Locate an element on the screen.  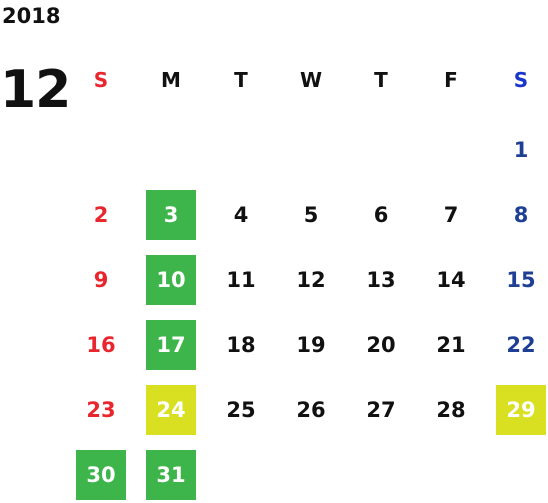
day-cell-4: 4 is located at coordinates (241, 215).